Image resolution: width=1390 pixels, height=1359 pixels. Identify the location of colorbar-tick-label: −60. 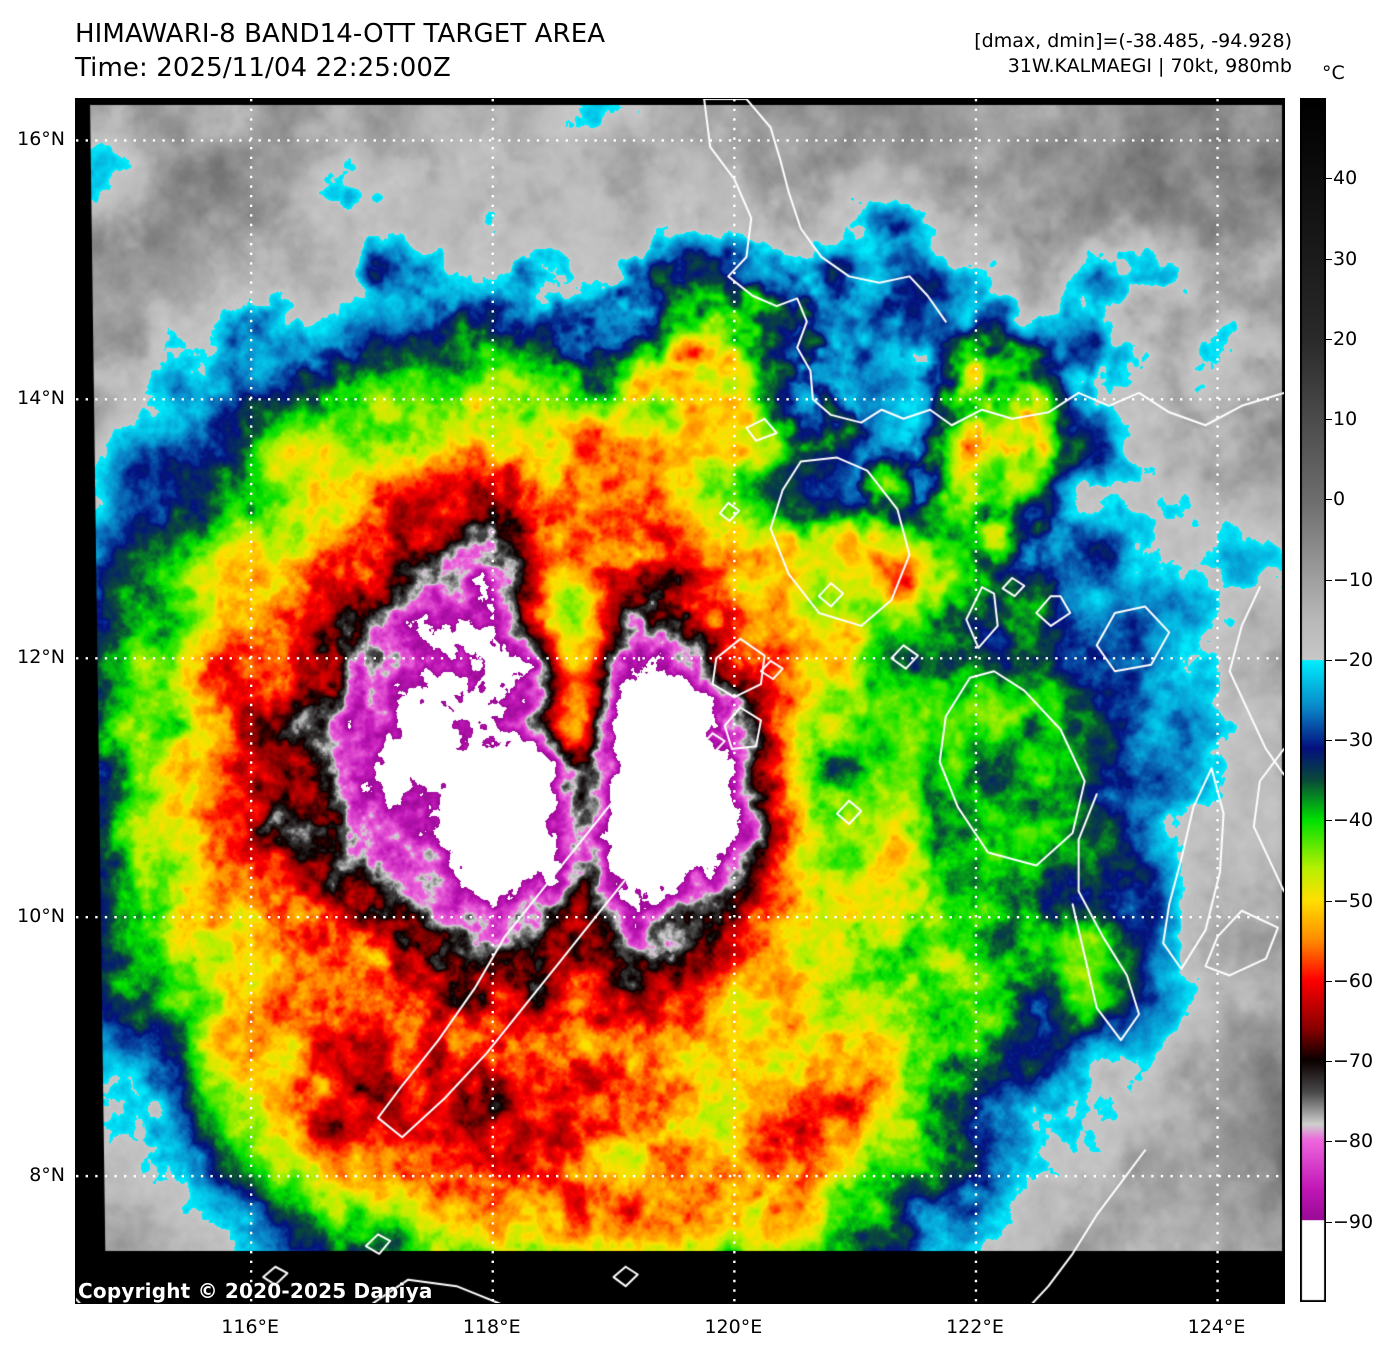
(1353, 980).